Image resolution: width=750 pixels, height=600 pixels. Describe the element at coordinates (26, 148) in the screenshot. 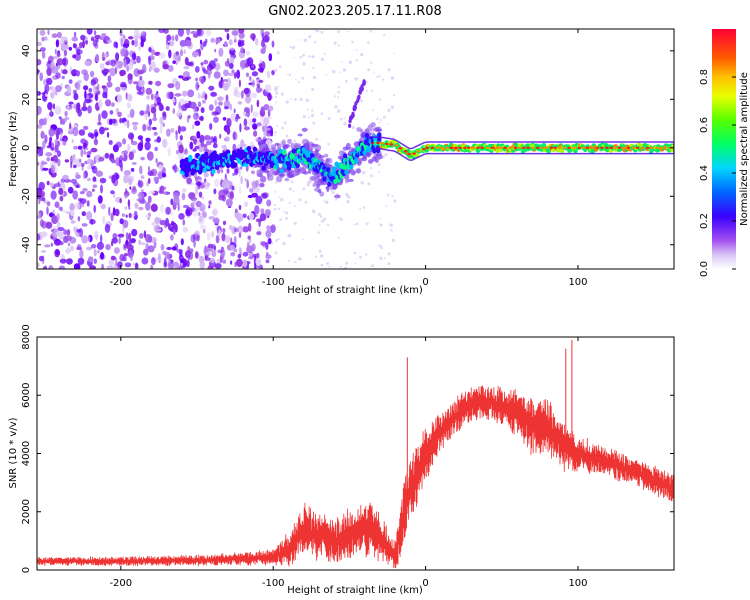

I see `y-tick-label: 0` at that location.